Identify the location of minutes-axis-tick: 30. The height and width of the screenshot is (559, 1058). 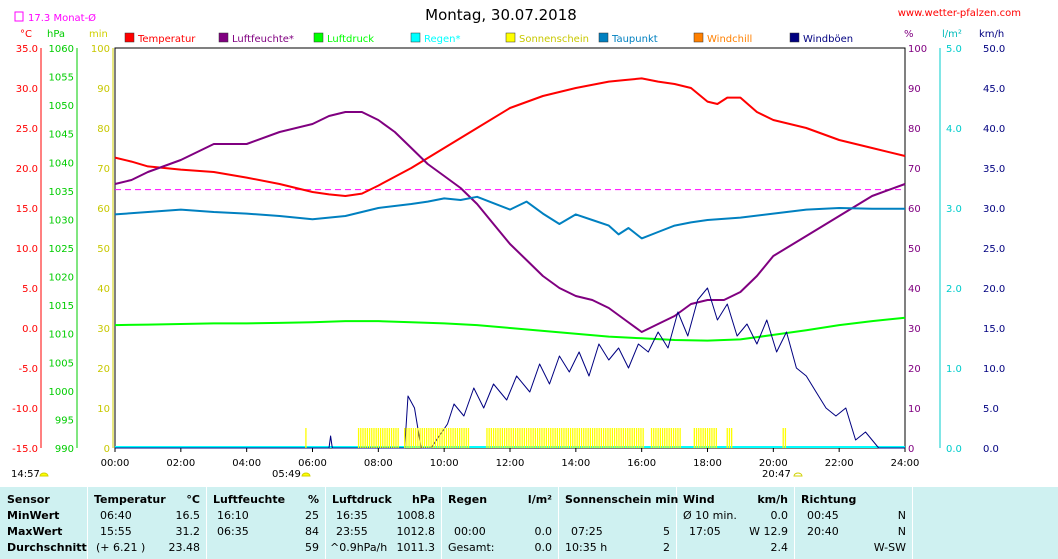
(103, 329).